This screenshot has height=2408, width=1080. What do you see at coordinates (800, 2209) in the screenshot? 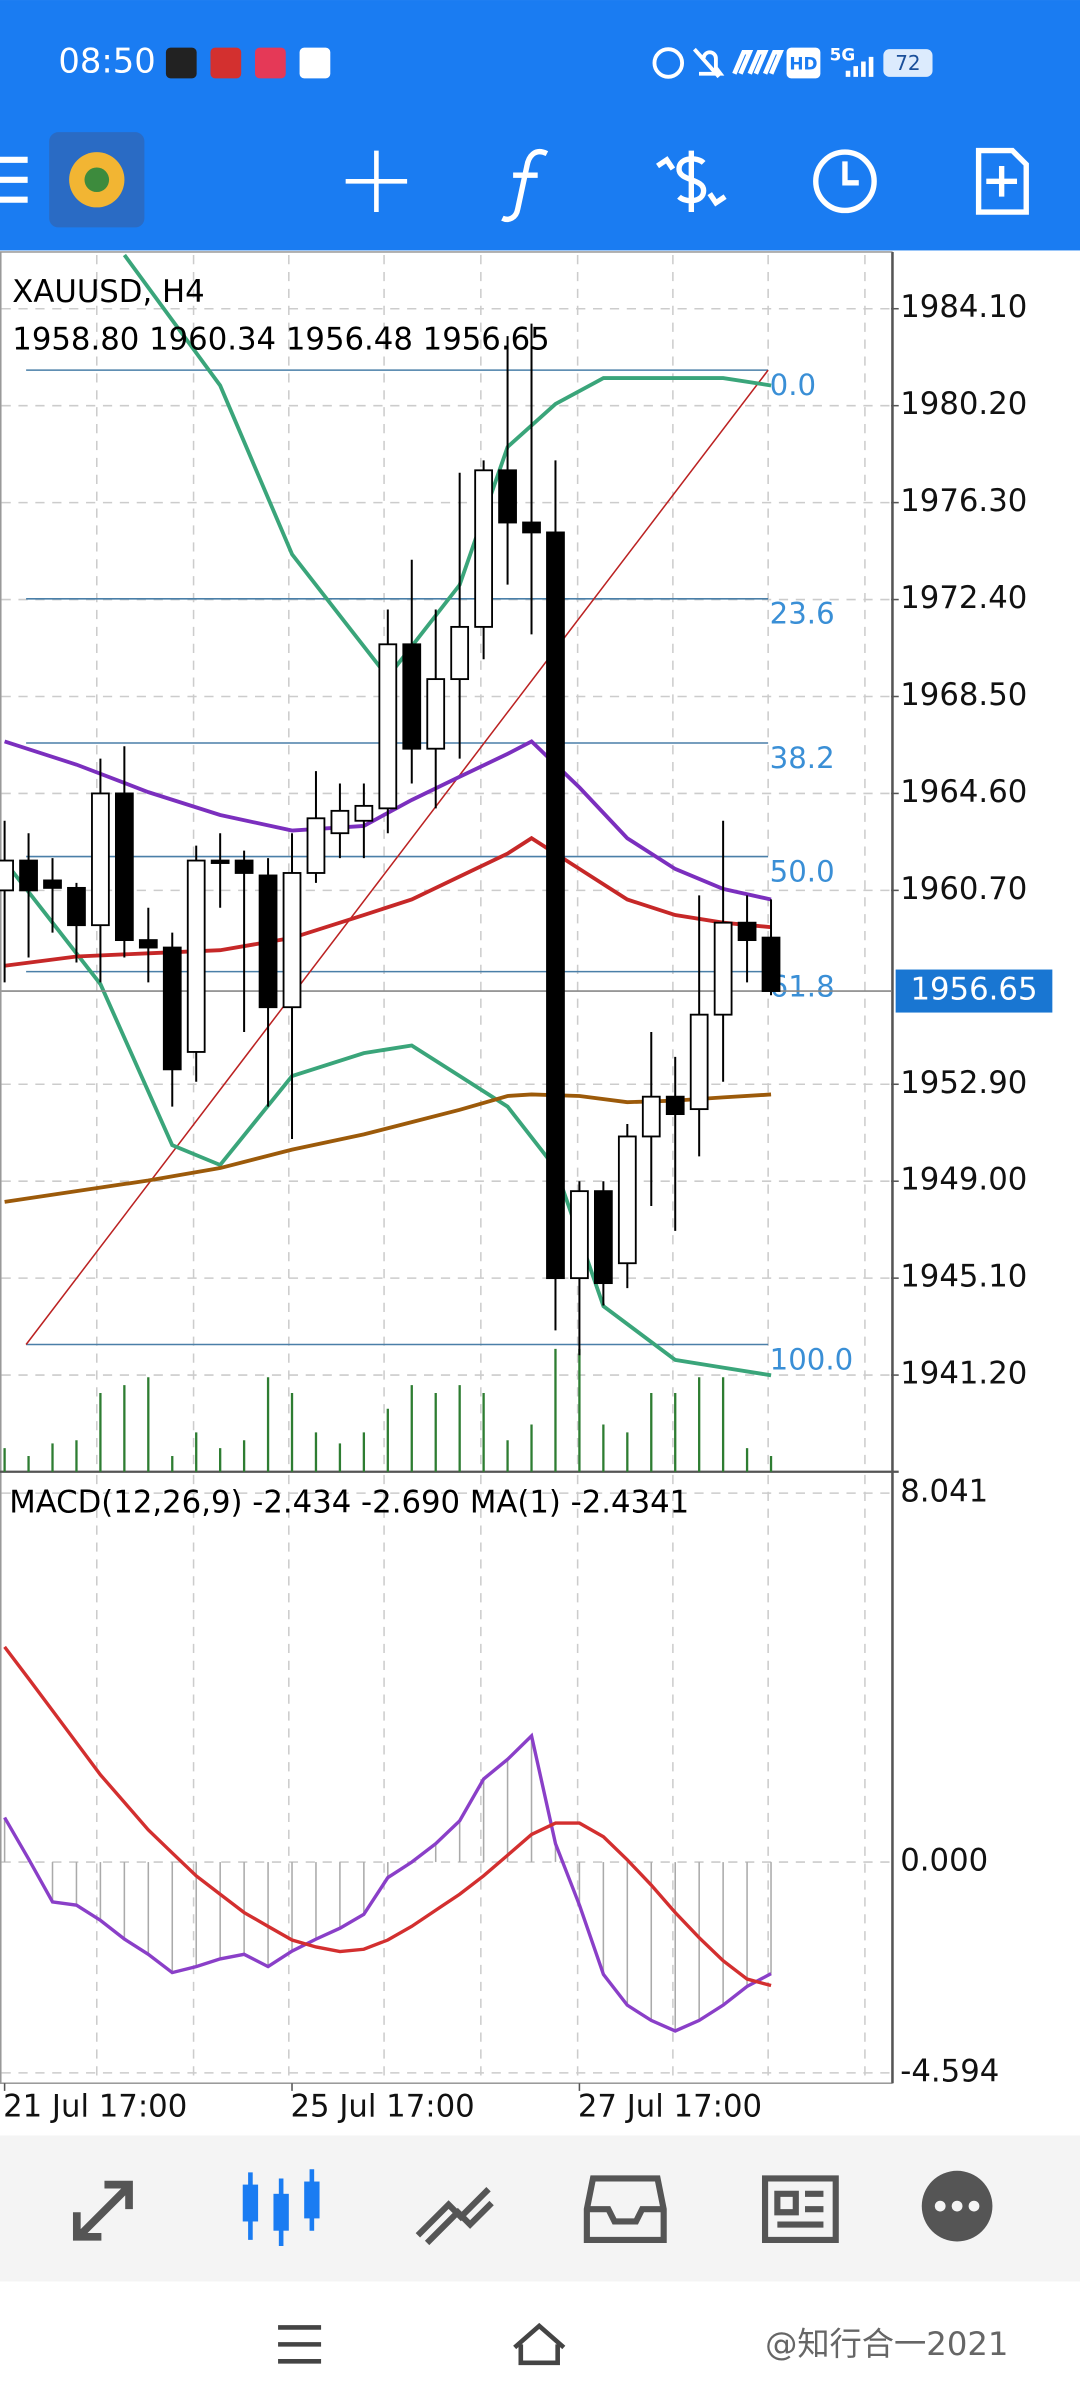
I see `news-tab` at bounding box center [800, 2209].